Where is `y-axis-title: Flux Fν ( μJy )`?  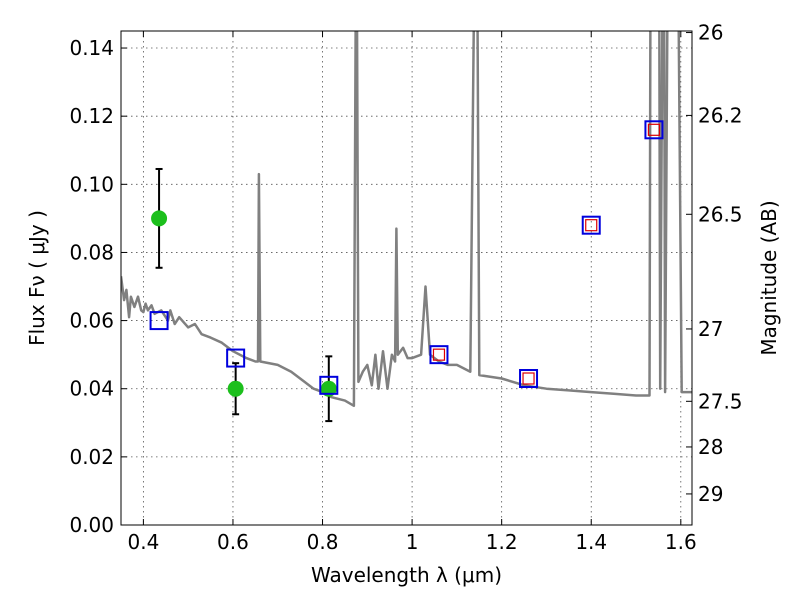 y-axis-title: Flux Fν ( μJy ) is located at coordinates (37, 278).